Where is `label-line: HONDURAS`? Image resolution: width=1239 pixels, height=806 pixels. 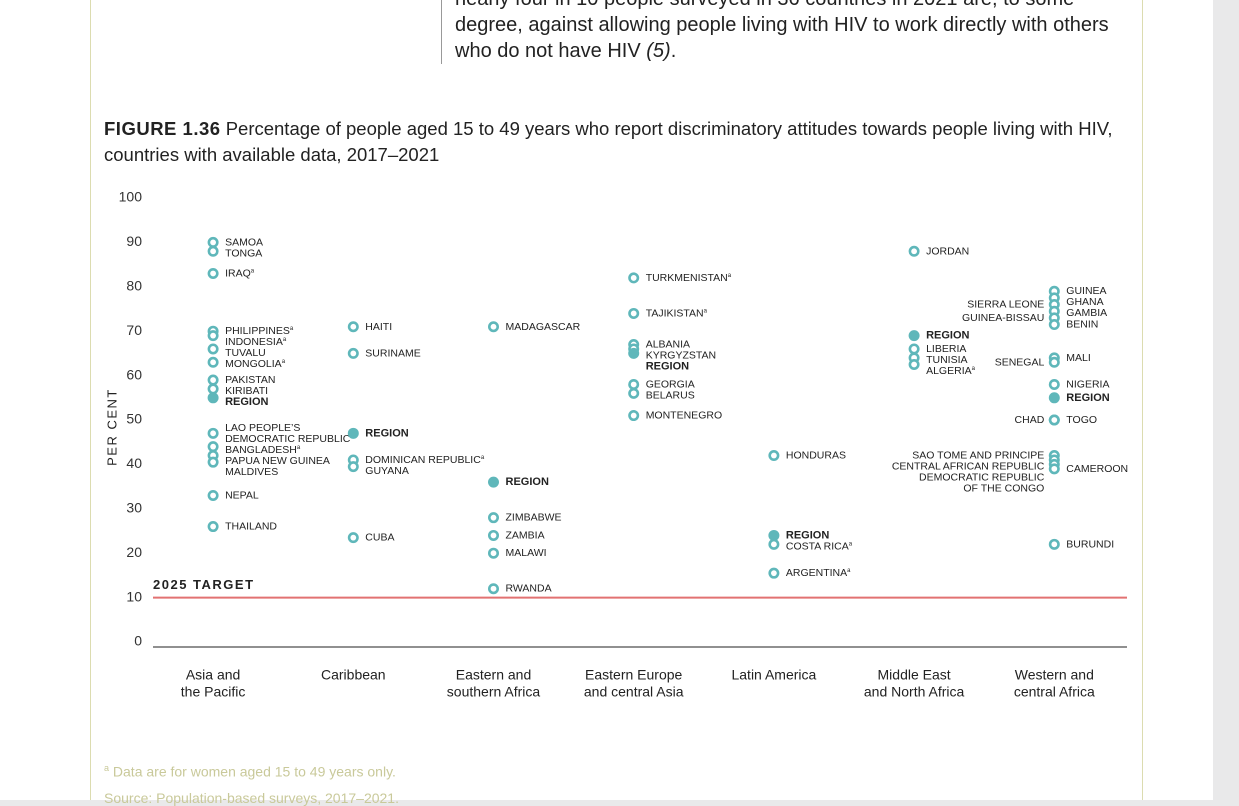 label-line: HONDURAS is located at coordinates (816, 455).